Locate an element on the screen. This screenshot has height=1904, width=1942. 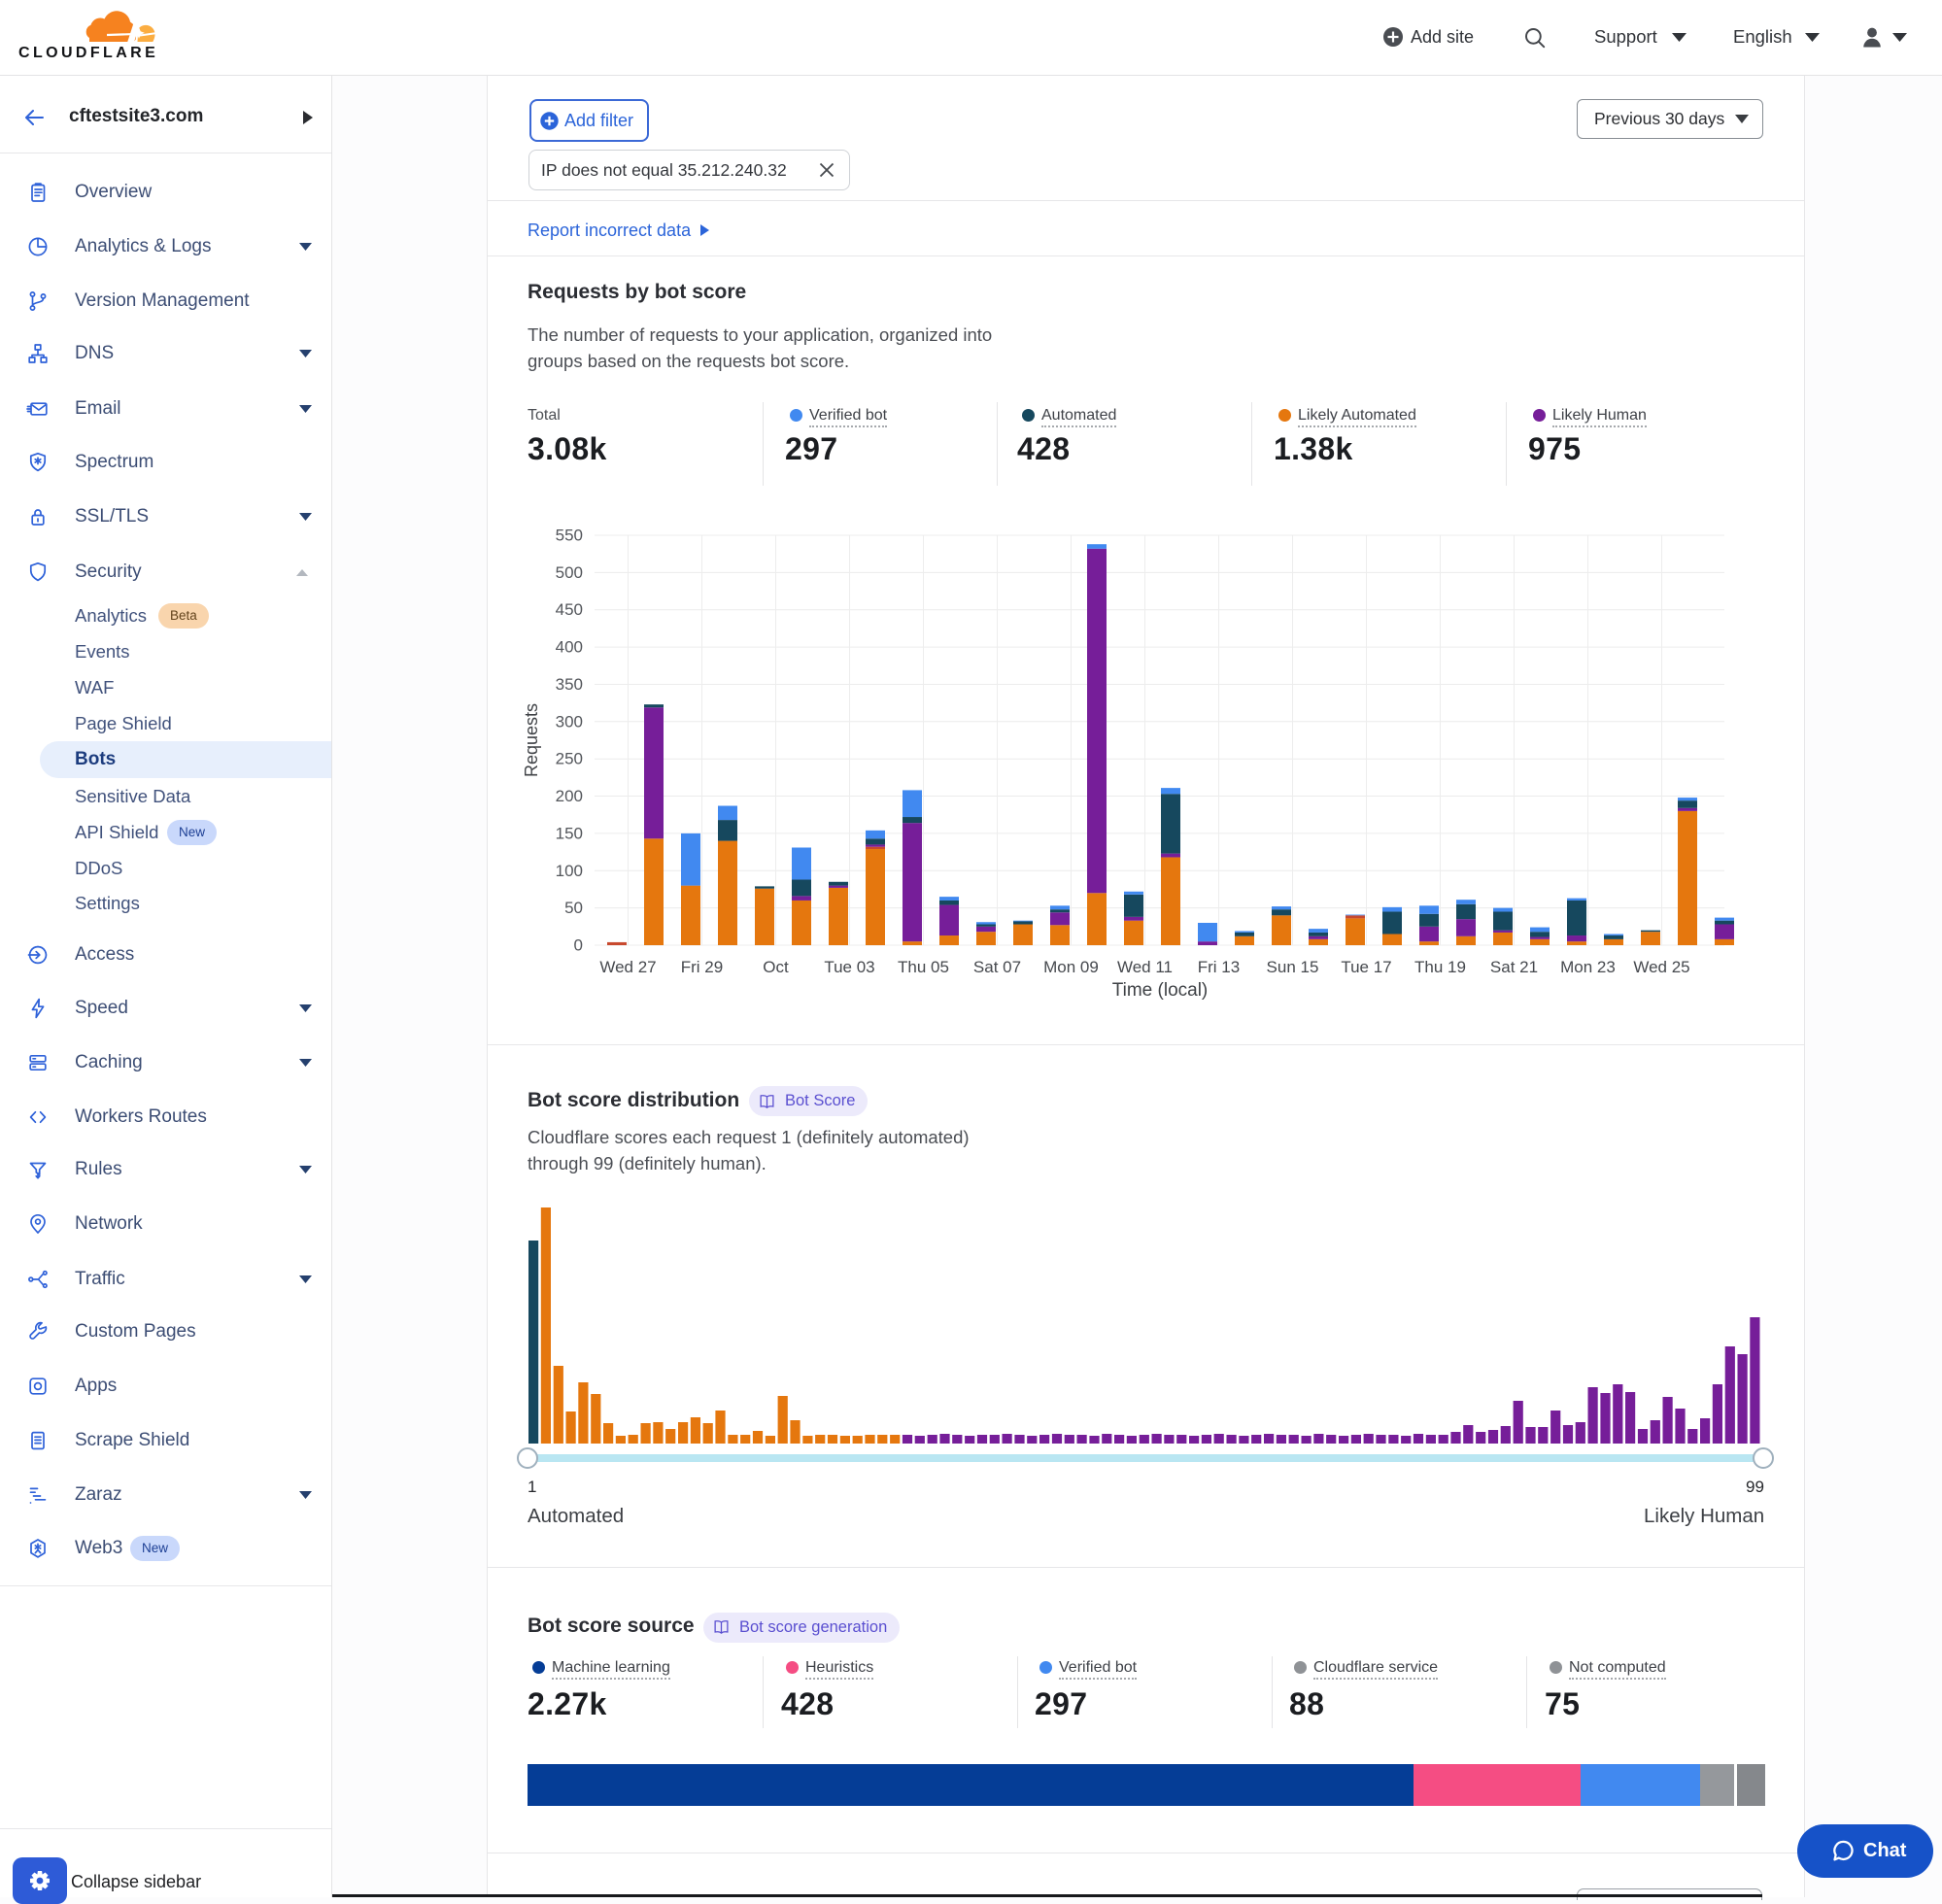
svg-text: Sat 21 is located at coordinates (1514, 967).